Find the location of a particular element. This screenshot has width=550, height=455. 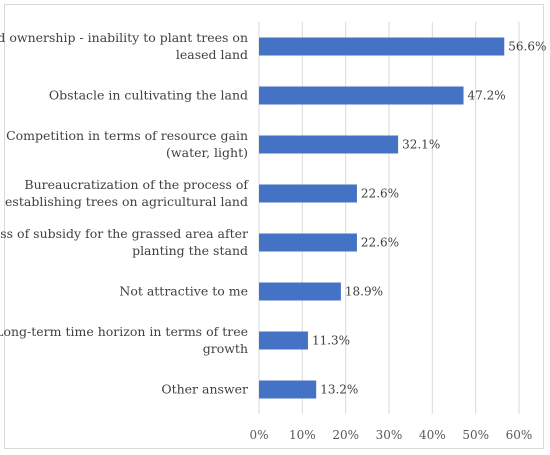

data-label-1: 47.2% is located at coordinates (487, 96).